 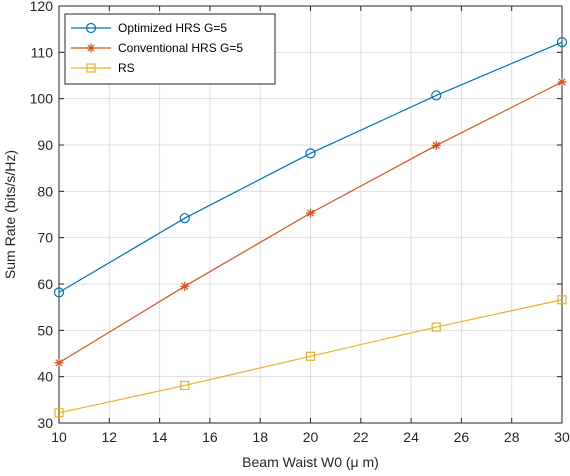 I want to click on legend-entry: Conventional HRS G=5, so click(x=157, y=48).